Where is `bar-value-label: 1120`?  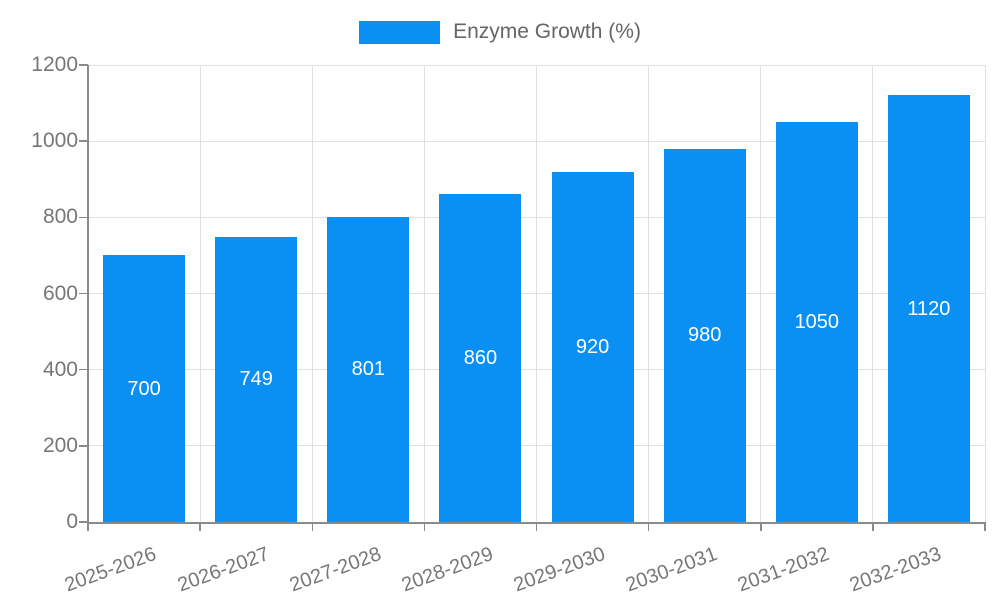
bar-value-label: 1120 is located at coordinates (929, 308).